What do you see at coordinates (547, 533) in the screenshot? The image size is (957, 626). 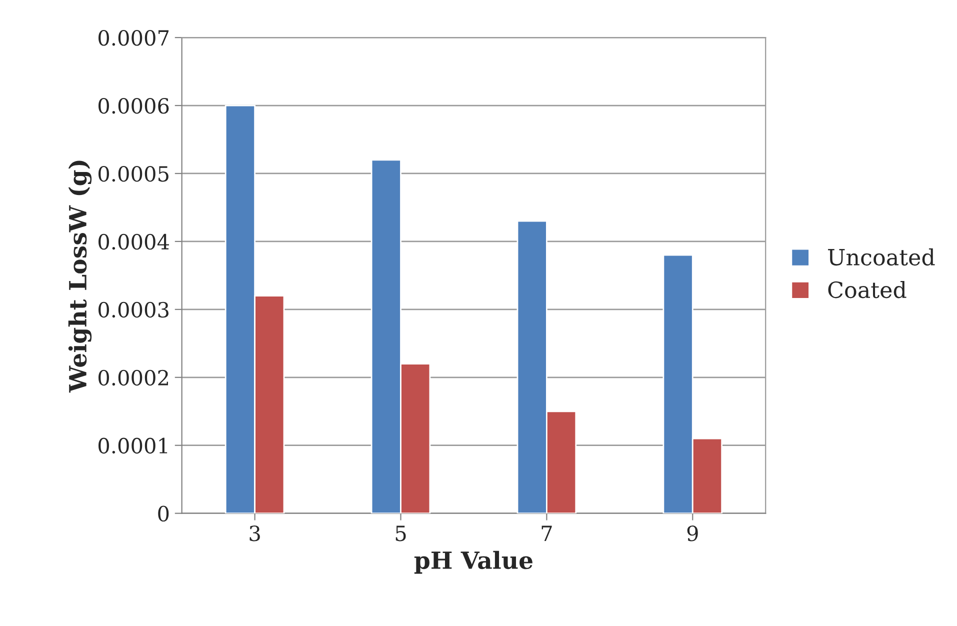 I see `x-tick-label: 7` at bounding box center [547, 533].